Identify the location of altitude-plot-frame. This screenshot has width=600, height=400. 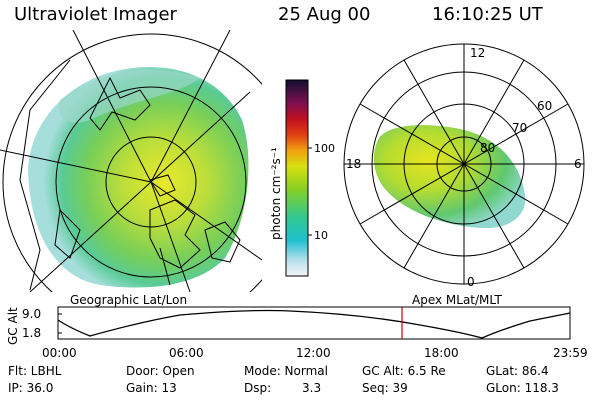
(314, 323).